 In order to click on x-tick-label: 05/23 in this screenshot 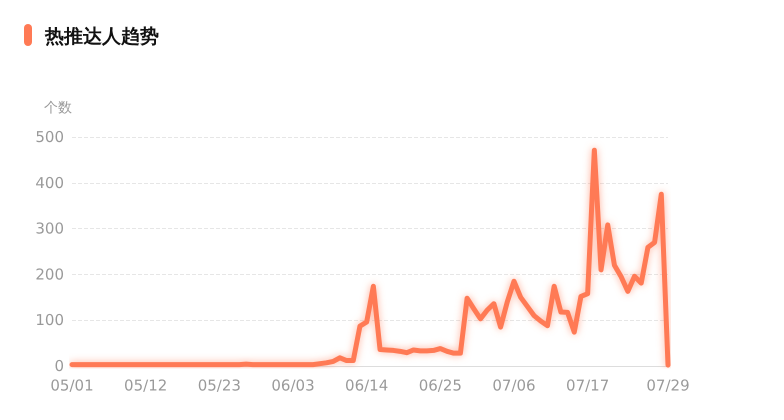, I will do `click(219, 385)`.